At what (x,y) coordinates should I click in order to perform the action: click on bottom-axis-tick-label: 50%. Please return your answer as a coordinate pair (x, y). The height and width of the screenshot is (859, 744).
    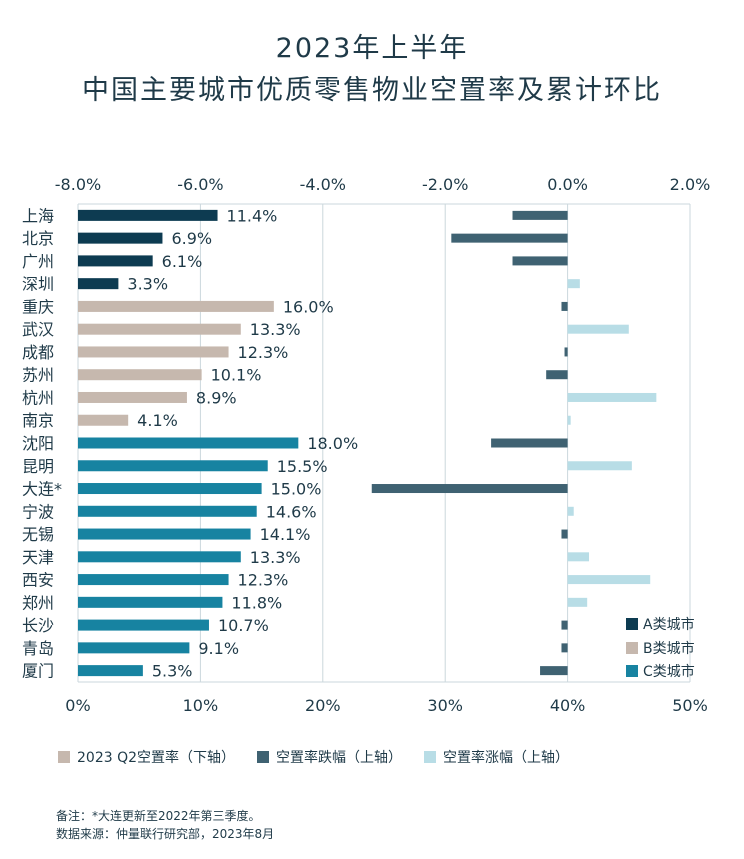
    Looking at the image, I should click on (690, 705).